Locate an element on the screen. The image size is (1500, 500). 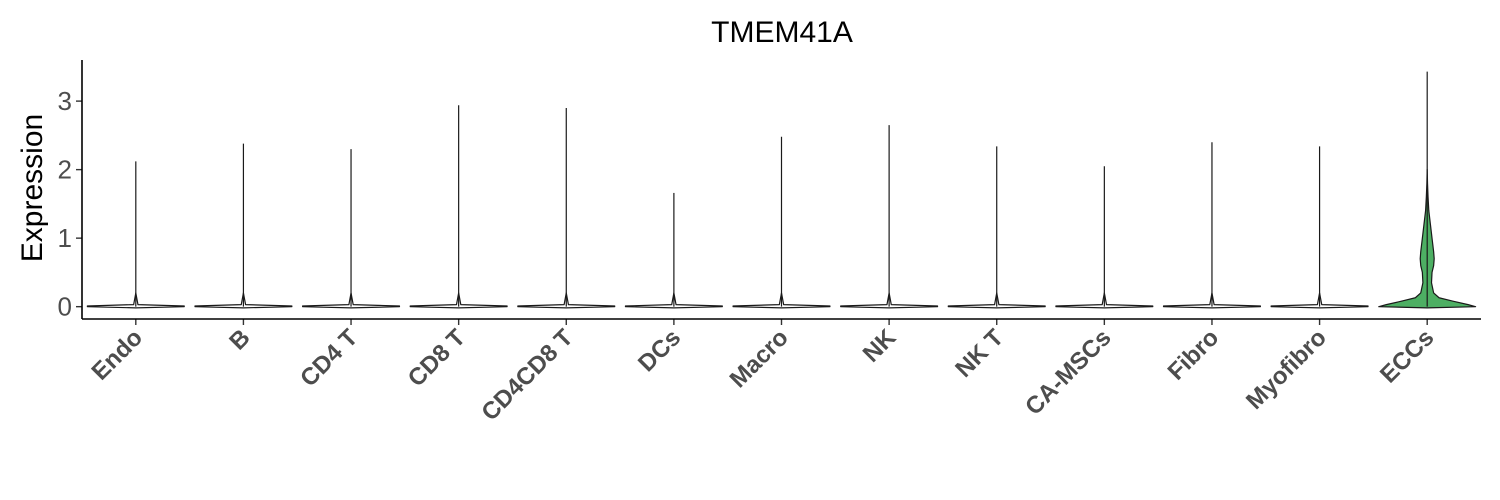
y-tick-label: 0 is located at coordinates (65, 307).